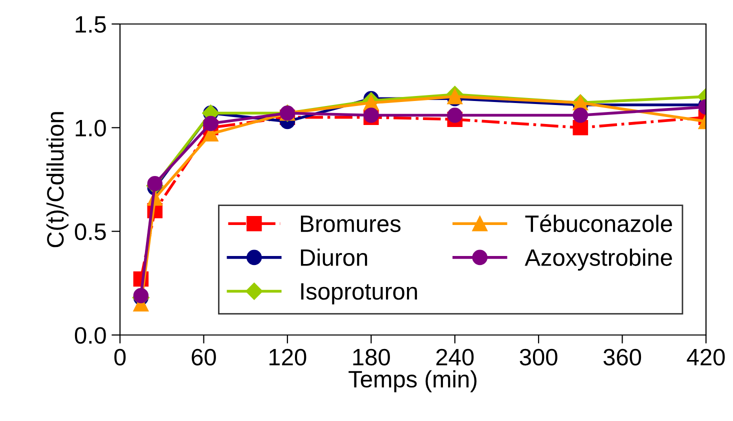  I want to click on y-tick-label: 1.5, so click(91, 24).